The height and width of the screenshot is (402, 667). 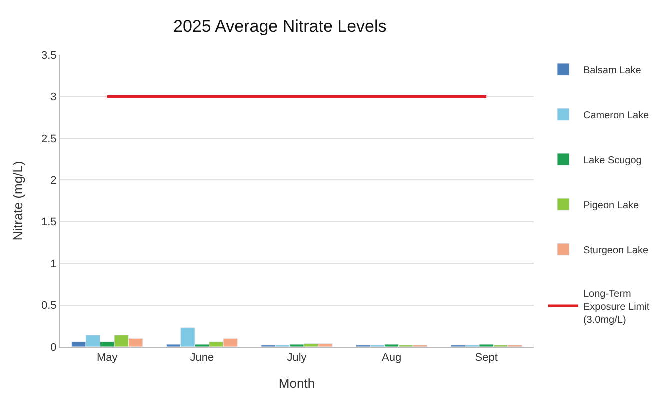 I want to click on legend-label: Pigeon Lake, so click(x=611, y=206).